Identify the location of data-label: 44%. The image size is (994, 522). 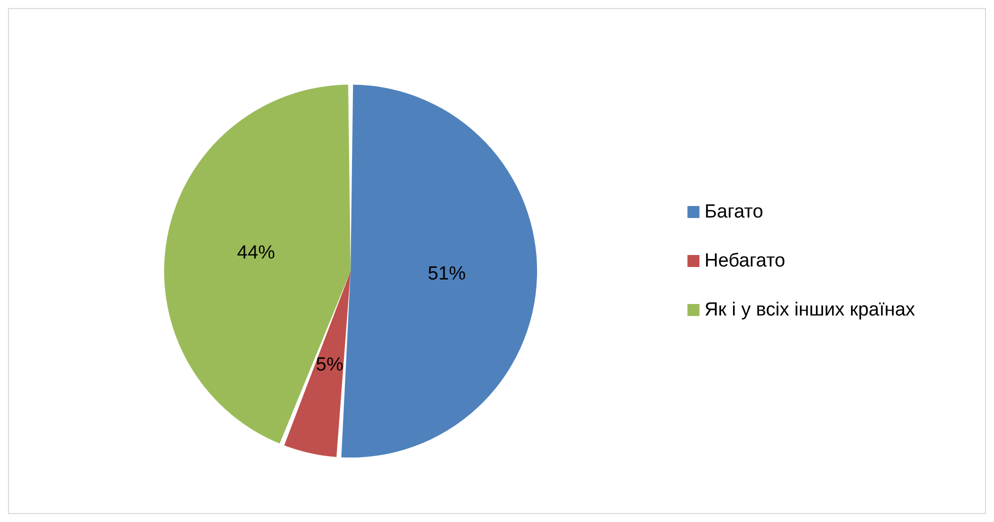
(256, 253).